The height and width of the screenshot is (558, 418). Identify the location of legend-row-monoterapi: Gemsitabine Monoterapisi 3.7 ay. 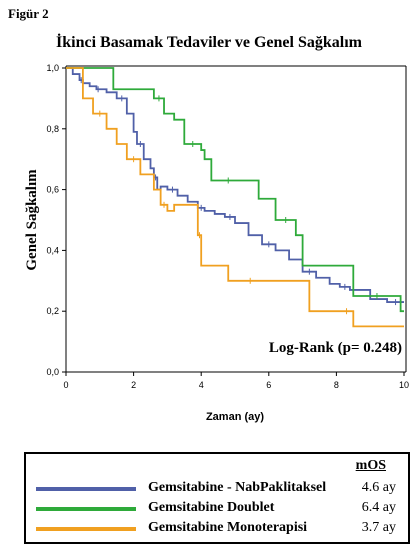
(217, 529).